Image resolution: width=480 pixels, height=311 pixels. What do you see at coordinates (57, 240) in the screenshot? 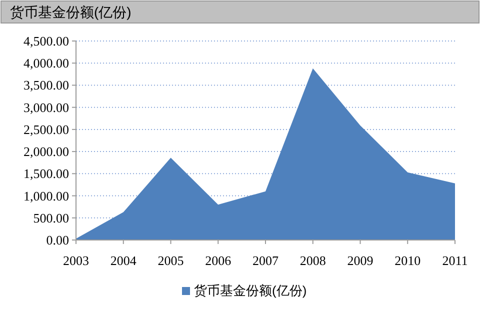
I see `y-tick-label: 0.00` at bounding box center [57, 240].